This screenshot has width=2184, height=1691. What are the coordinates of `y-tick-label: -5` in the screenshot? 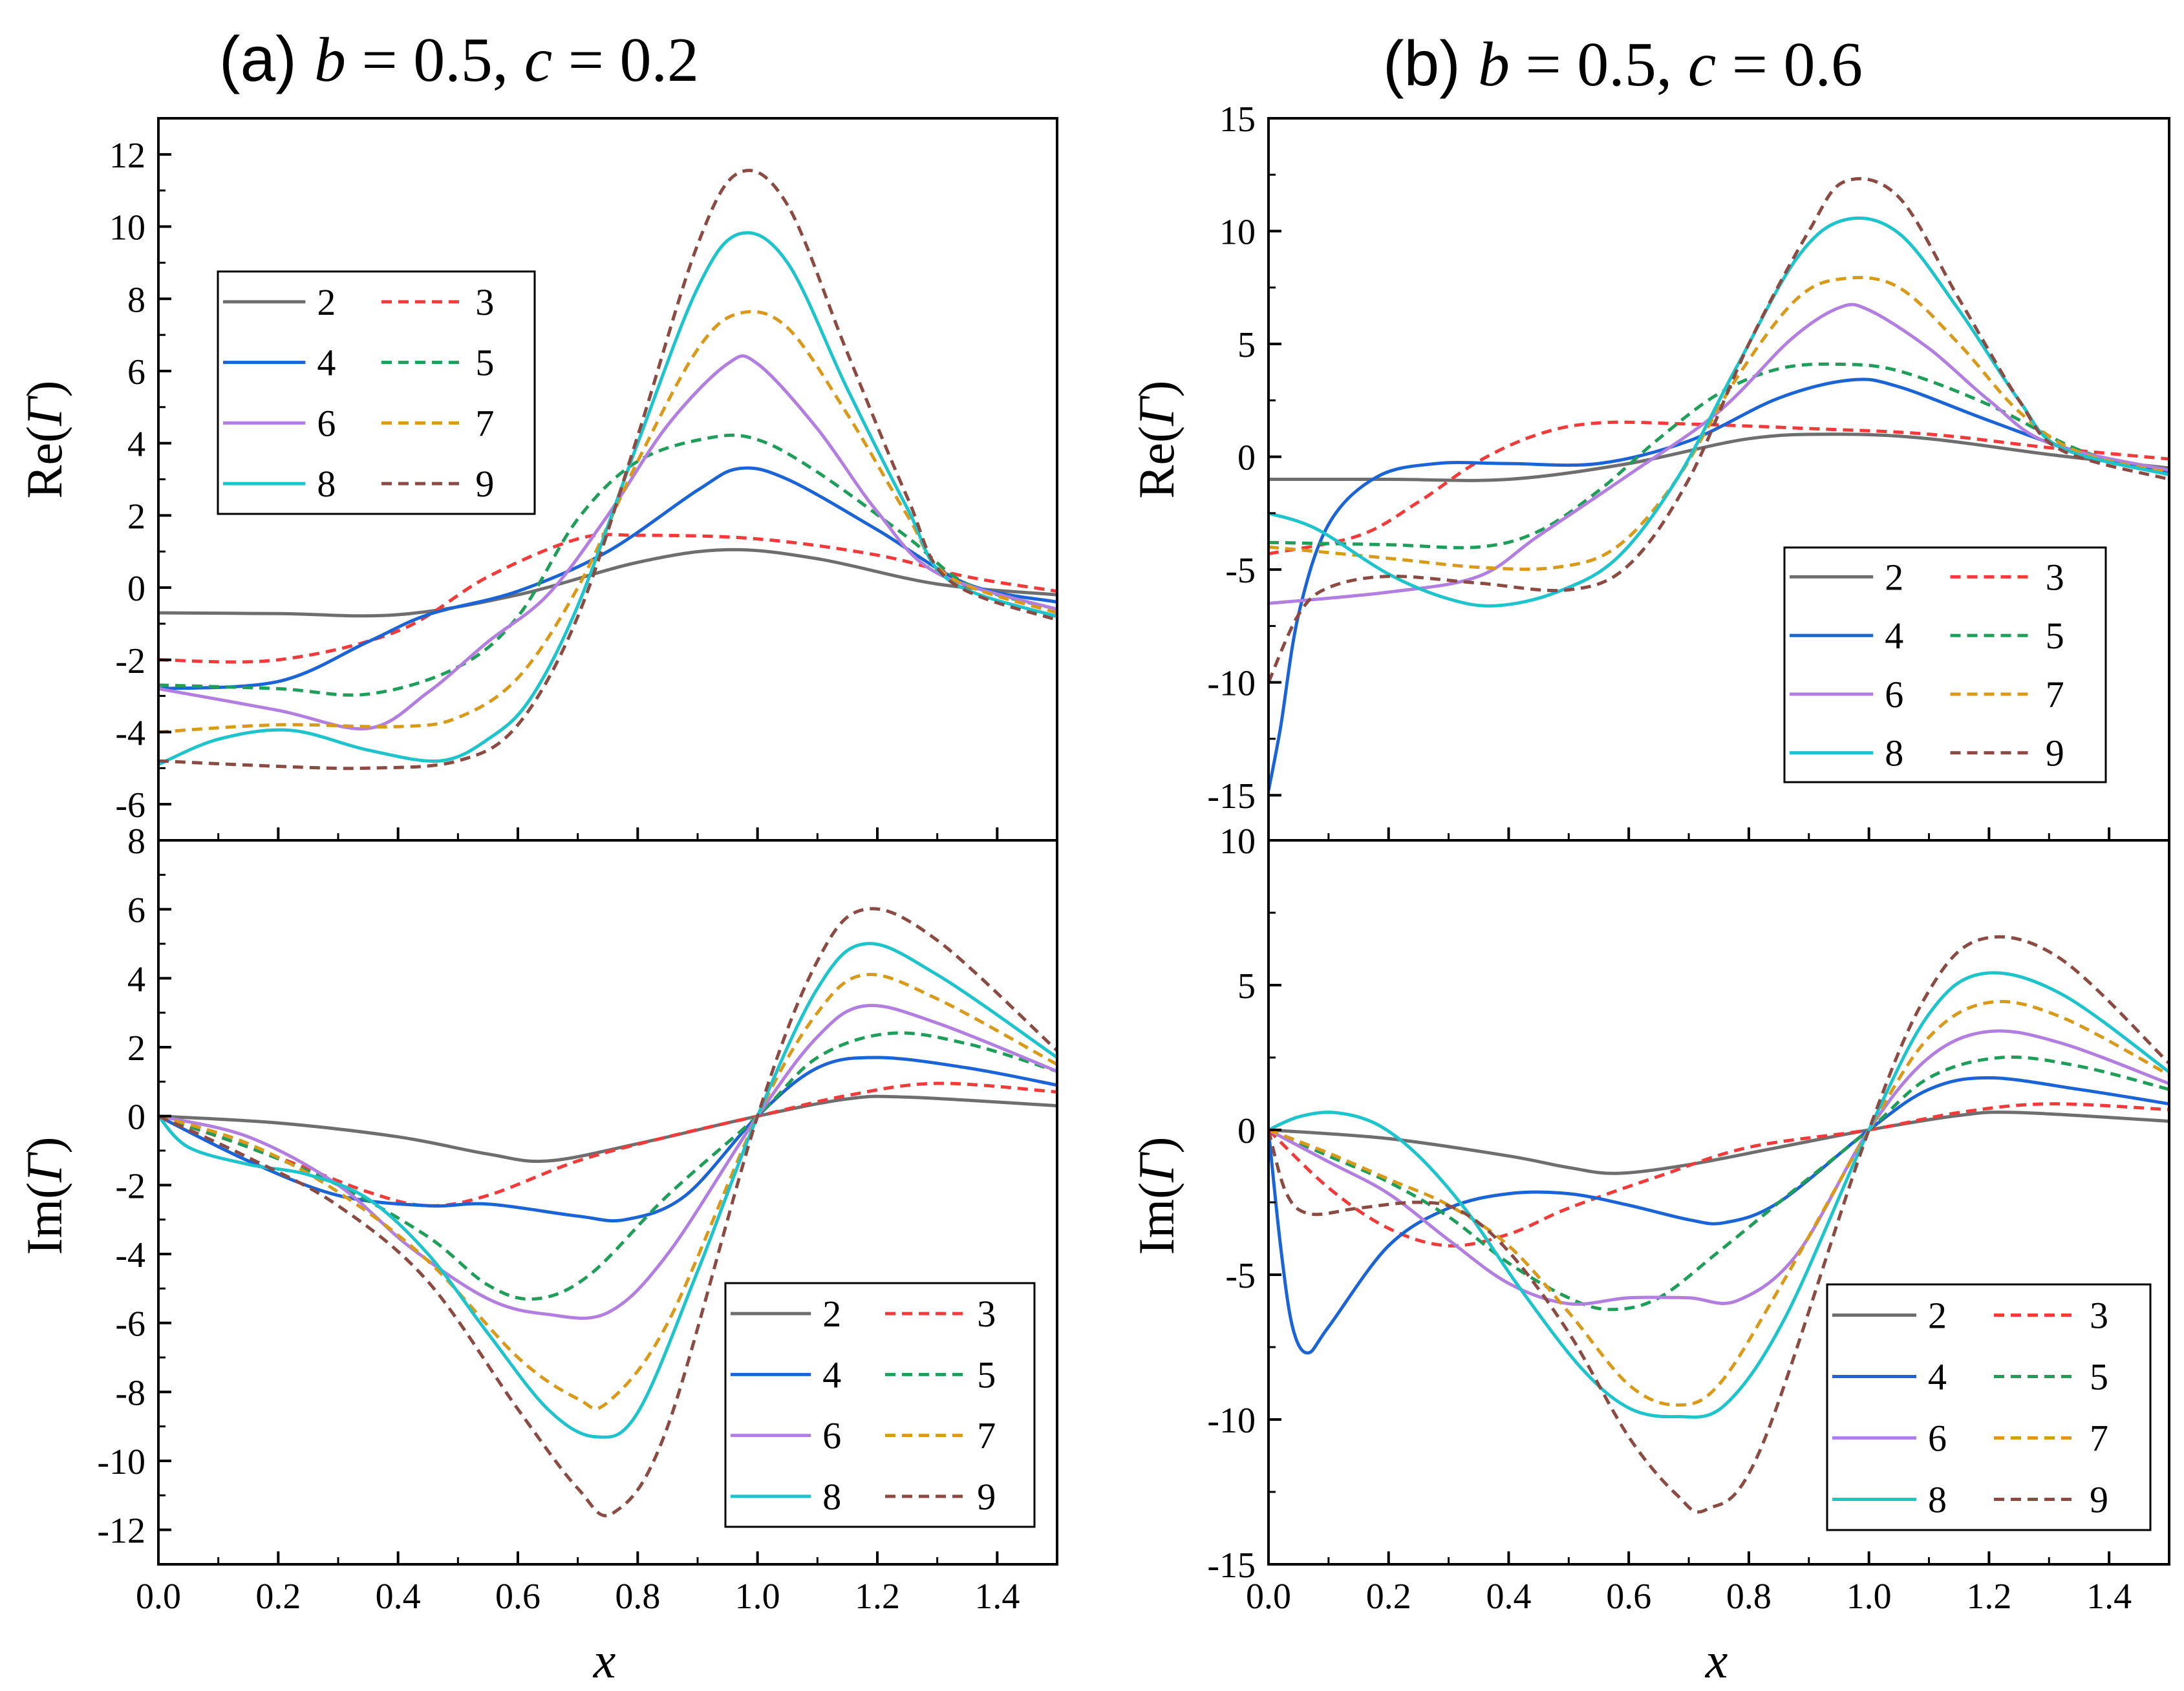 It's located at (1240, 571).